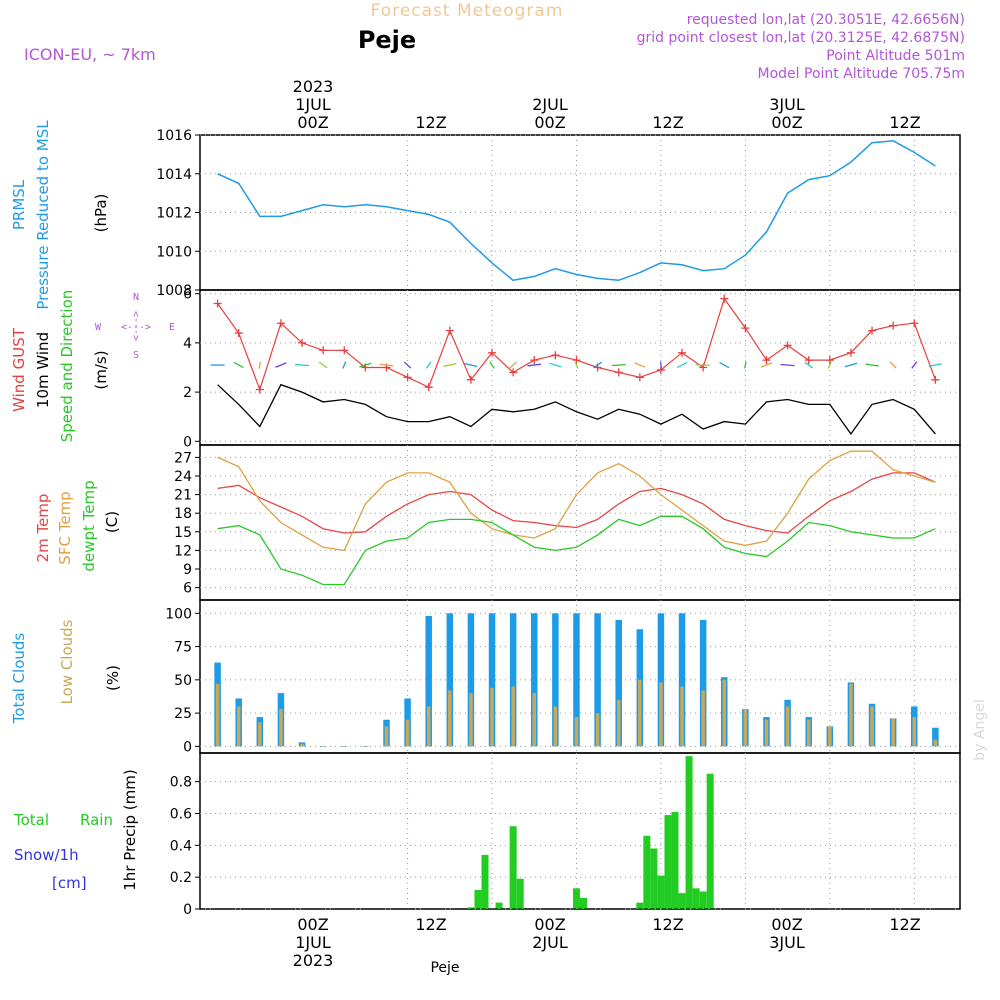  Describe the element at coordinates (861, 74) in the screenshot. I see `model-altitude: Model Point Altitude 705.75m` at that location.